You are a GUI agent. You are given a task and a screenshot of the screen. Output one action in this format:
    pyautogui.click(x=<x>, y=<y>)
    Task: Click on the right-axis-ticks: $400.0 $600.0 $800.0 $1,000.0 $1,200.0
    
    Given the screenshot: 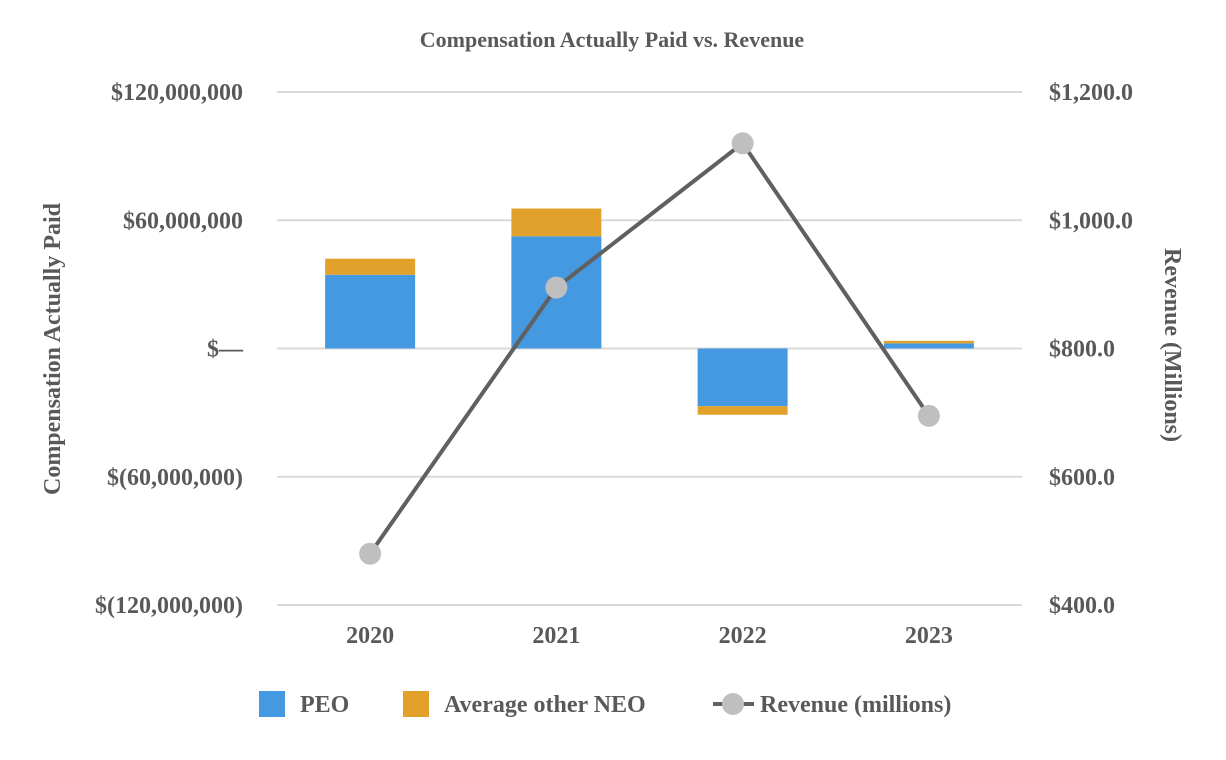 What is the action you would take?
    pyautogui.click(x=1091, y=349)
    